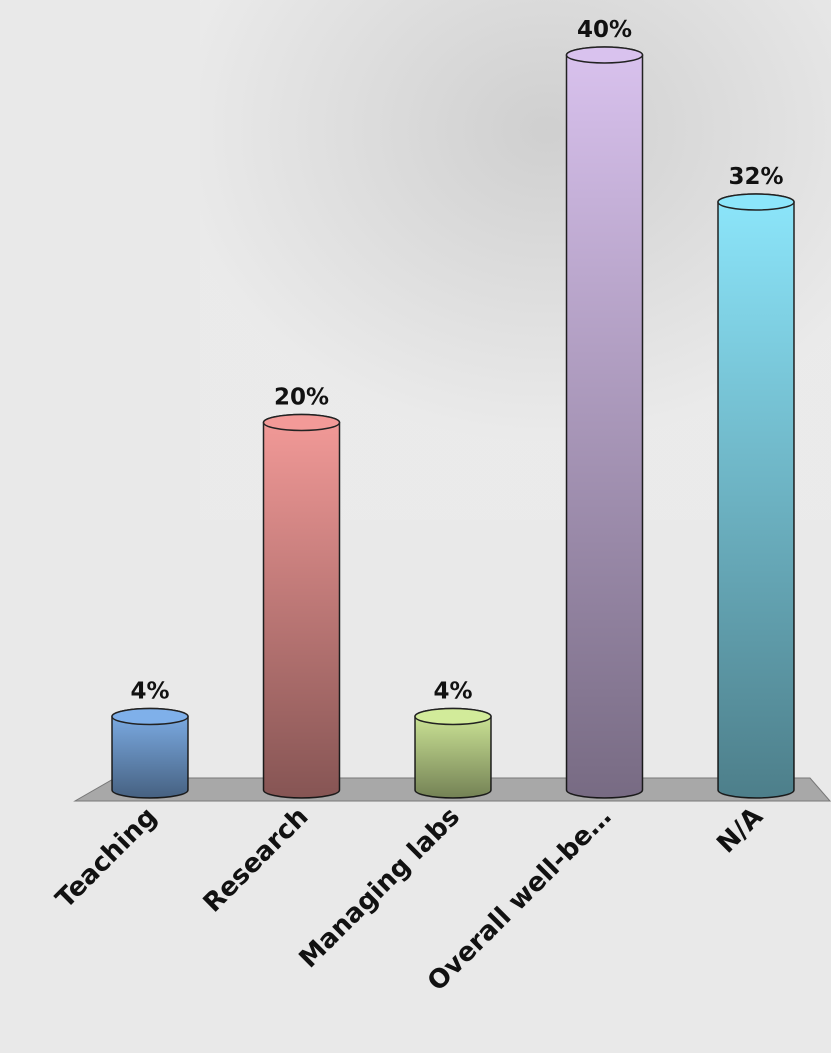 Image resolution: width=831 pixels, height=1053 pixels. What do you see at coordinates (604, 30) in the screenshot?
I see `value-label: 40%` at bounding box center [604, 30].